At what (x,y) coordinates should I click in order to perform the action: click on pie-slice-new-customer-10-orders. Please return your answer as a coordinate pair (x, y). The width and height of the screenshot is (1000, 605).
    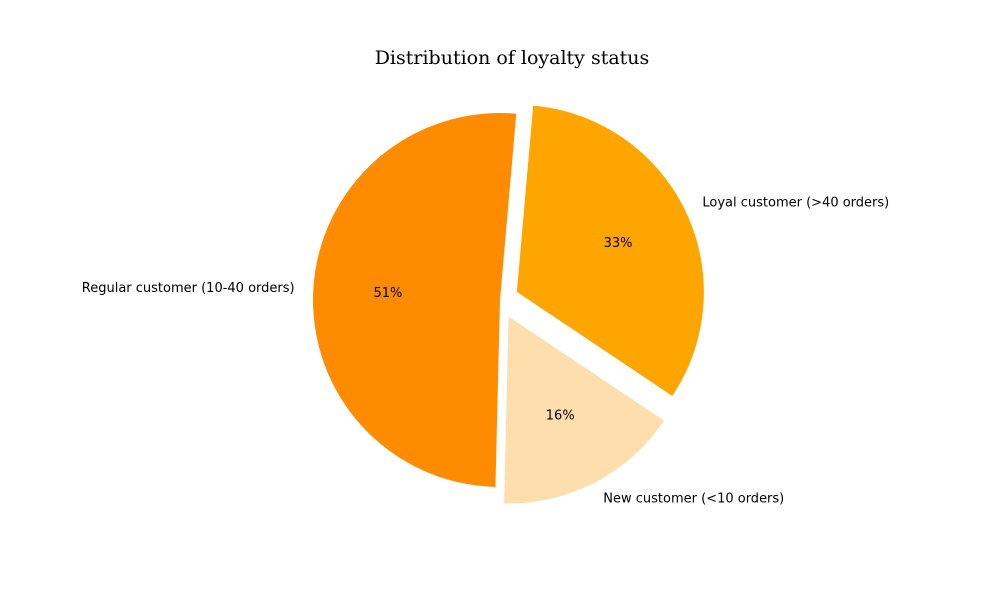
    Looking at the image, I should click on (584, 410).